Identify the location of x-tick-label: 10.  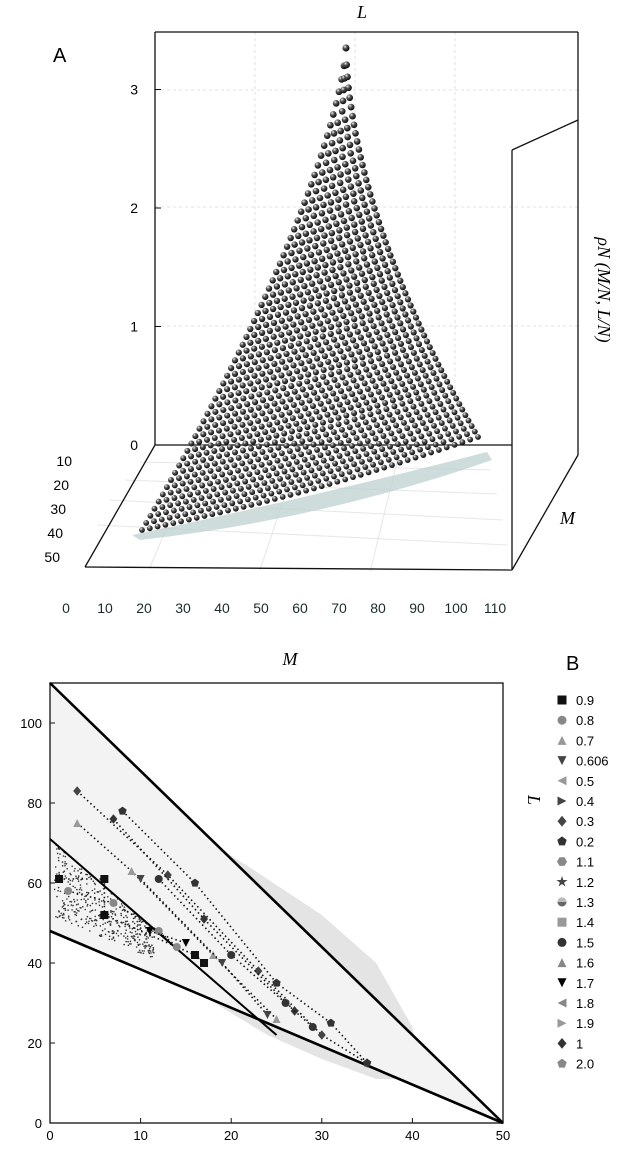
(140, 1135).